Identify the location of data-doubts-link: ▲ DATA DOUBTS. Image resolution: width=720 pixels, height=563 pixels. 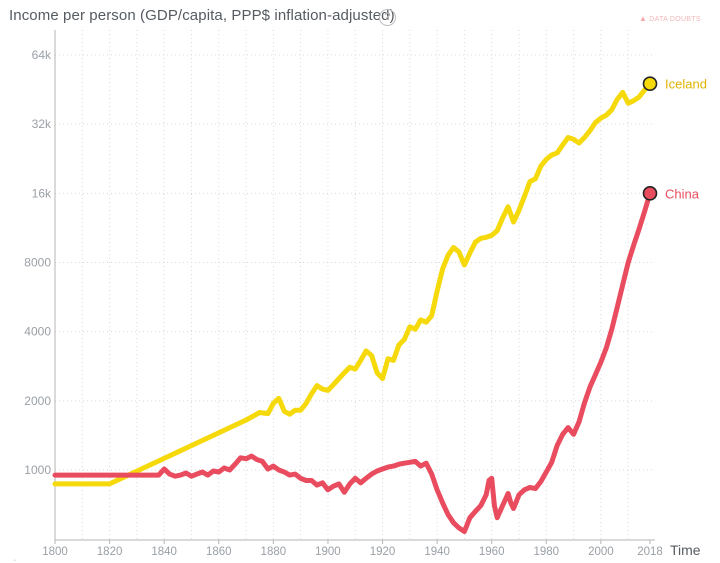
(670, 18).